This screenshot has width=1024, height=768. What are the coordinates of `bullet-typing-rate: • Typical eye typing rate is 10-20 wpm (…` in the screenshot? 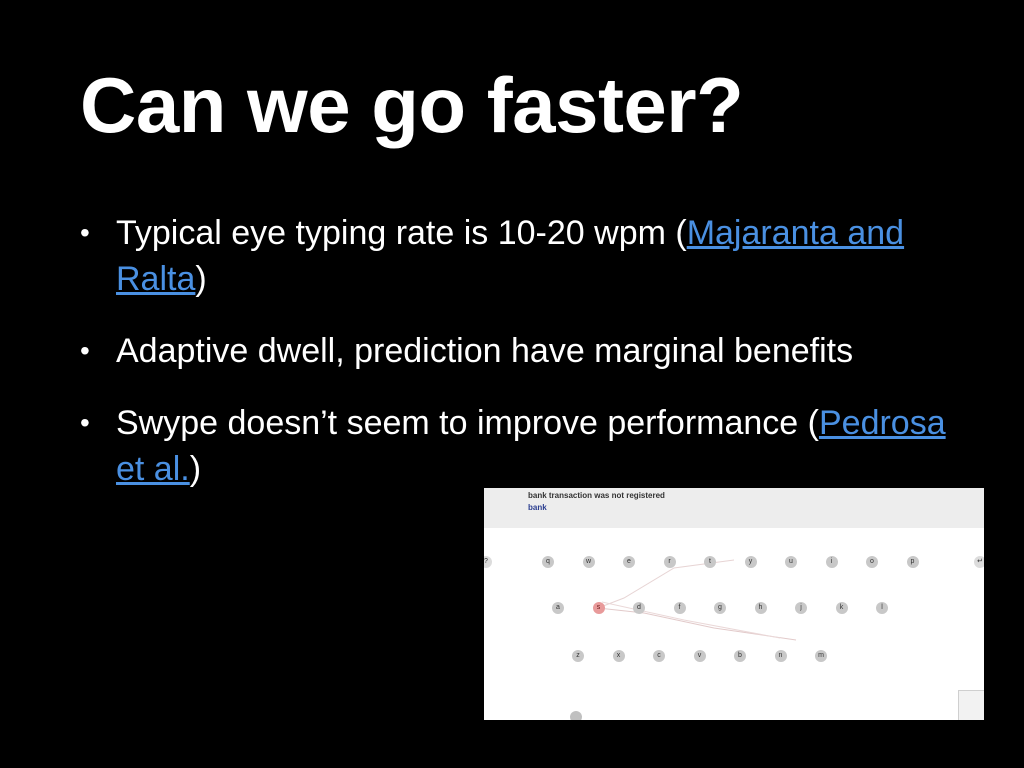 It's located at (520, 256).